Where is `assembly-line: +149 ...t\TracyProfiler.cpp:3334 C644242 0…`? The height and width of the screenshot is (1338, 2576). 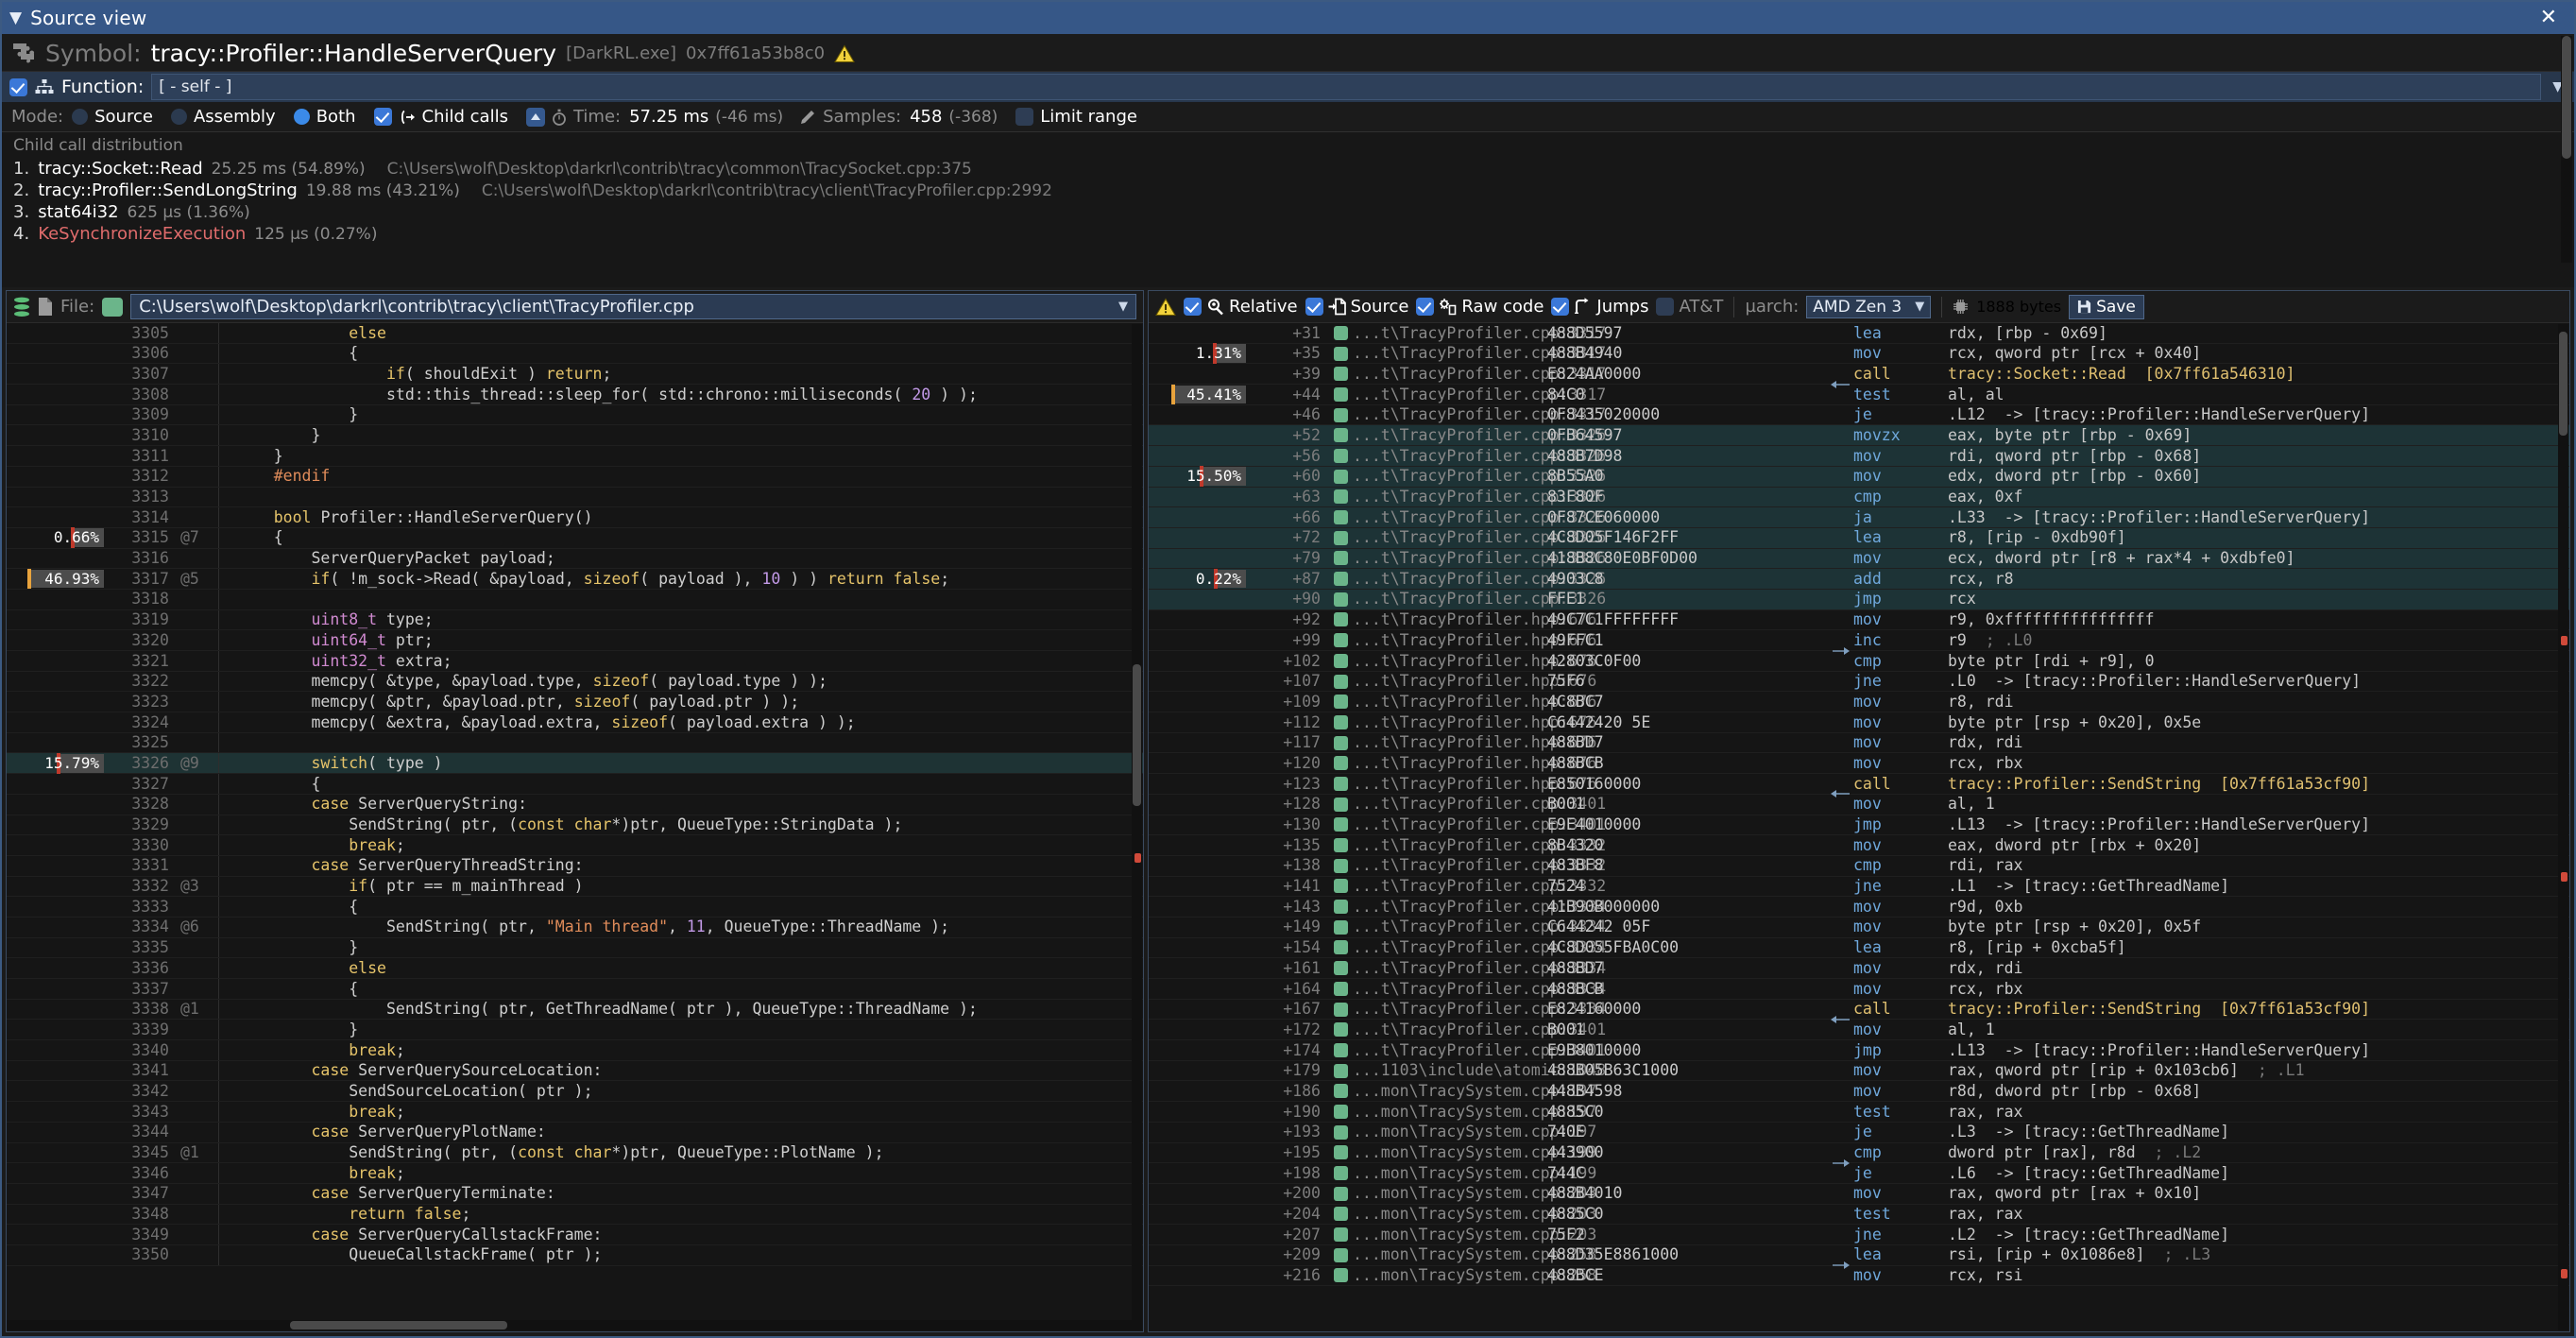 assembly-line: +149 ...t\TracyProfiler.cpp:3334 C644242 0… is located at coordinates (1859, 928).